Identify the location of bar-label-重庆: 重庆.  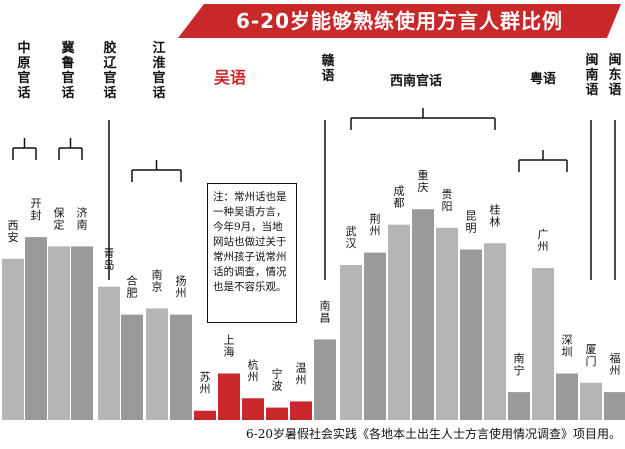
(423, 181).